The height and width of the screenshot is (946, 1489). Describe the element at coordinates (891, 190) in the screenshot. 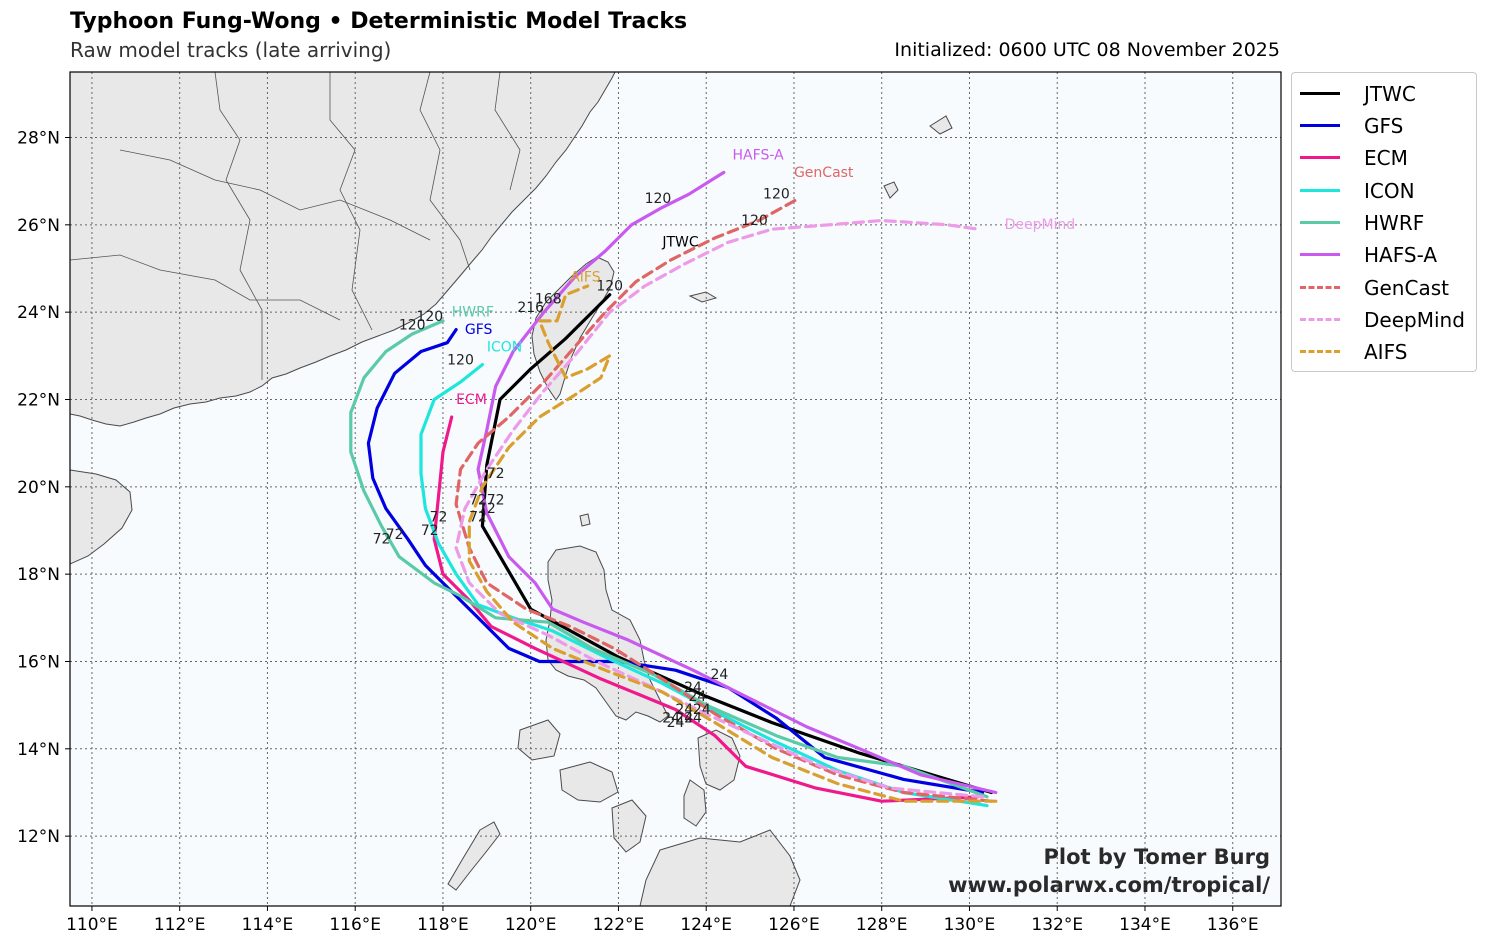

I see `land-okinawa` at that location.